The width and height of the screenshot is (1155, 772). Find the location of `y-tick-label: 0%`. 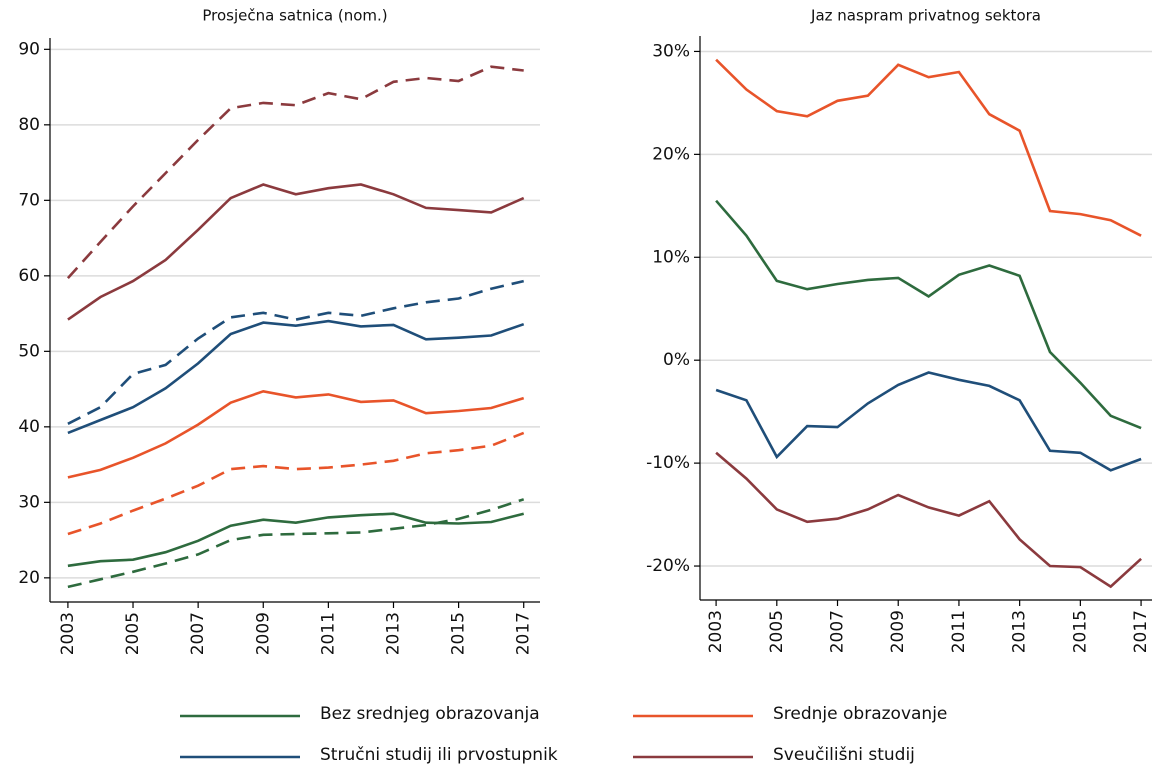

y-tick-label: 0% is located at coordinates (676, 360).